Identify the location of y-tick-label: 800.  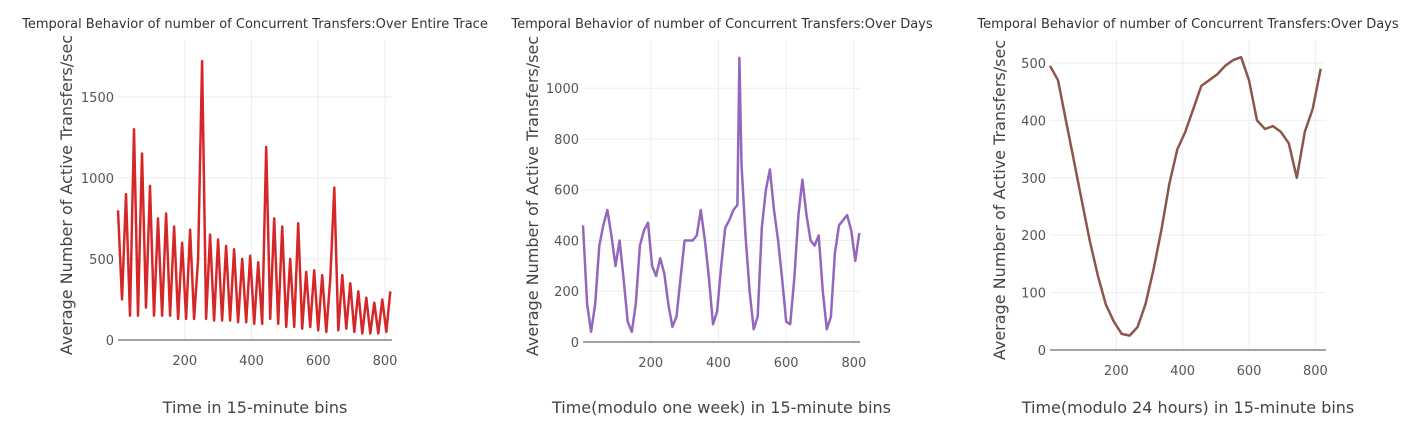
(566, 140).